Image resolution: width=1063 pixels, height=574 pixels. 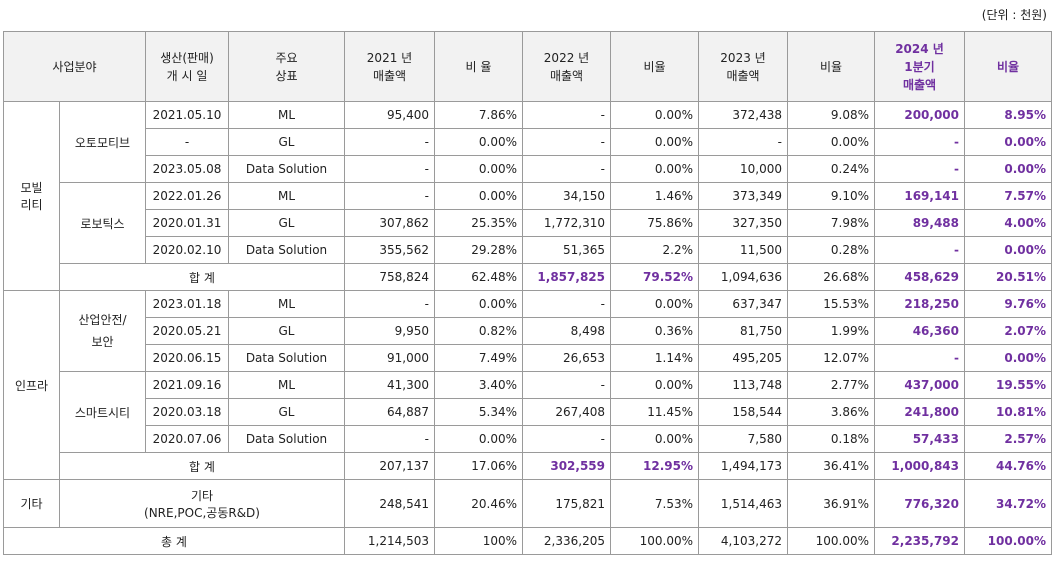 I want to click on revenue-2023: 637,347, so click(x=743, y=304).